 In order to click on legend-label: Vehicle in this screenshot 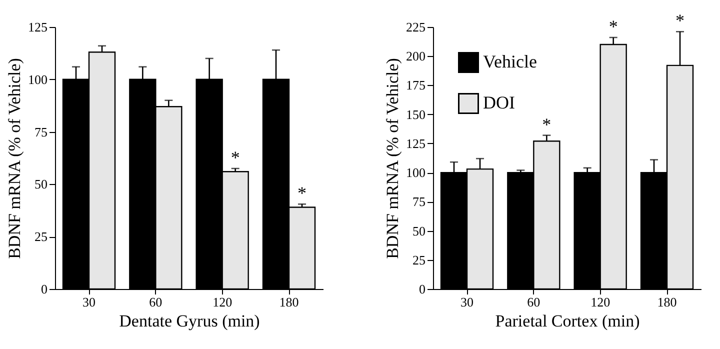, I will do `click(510, 62)`.